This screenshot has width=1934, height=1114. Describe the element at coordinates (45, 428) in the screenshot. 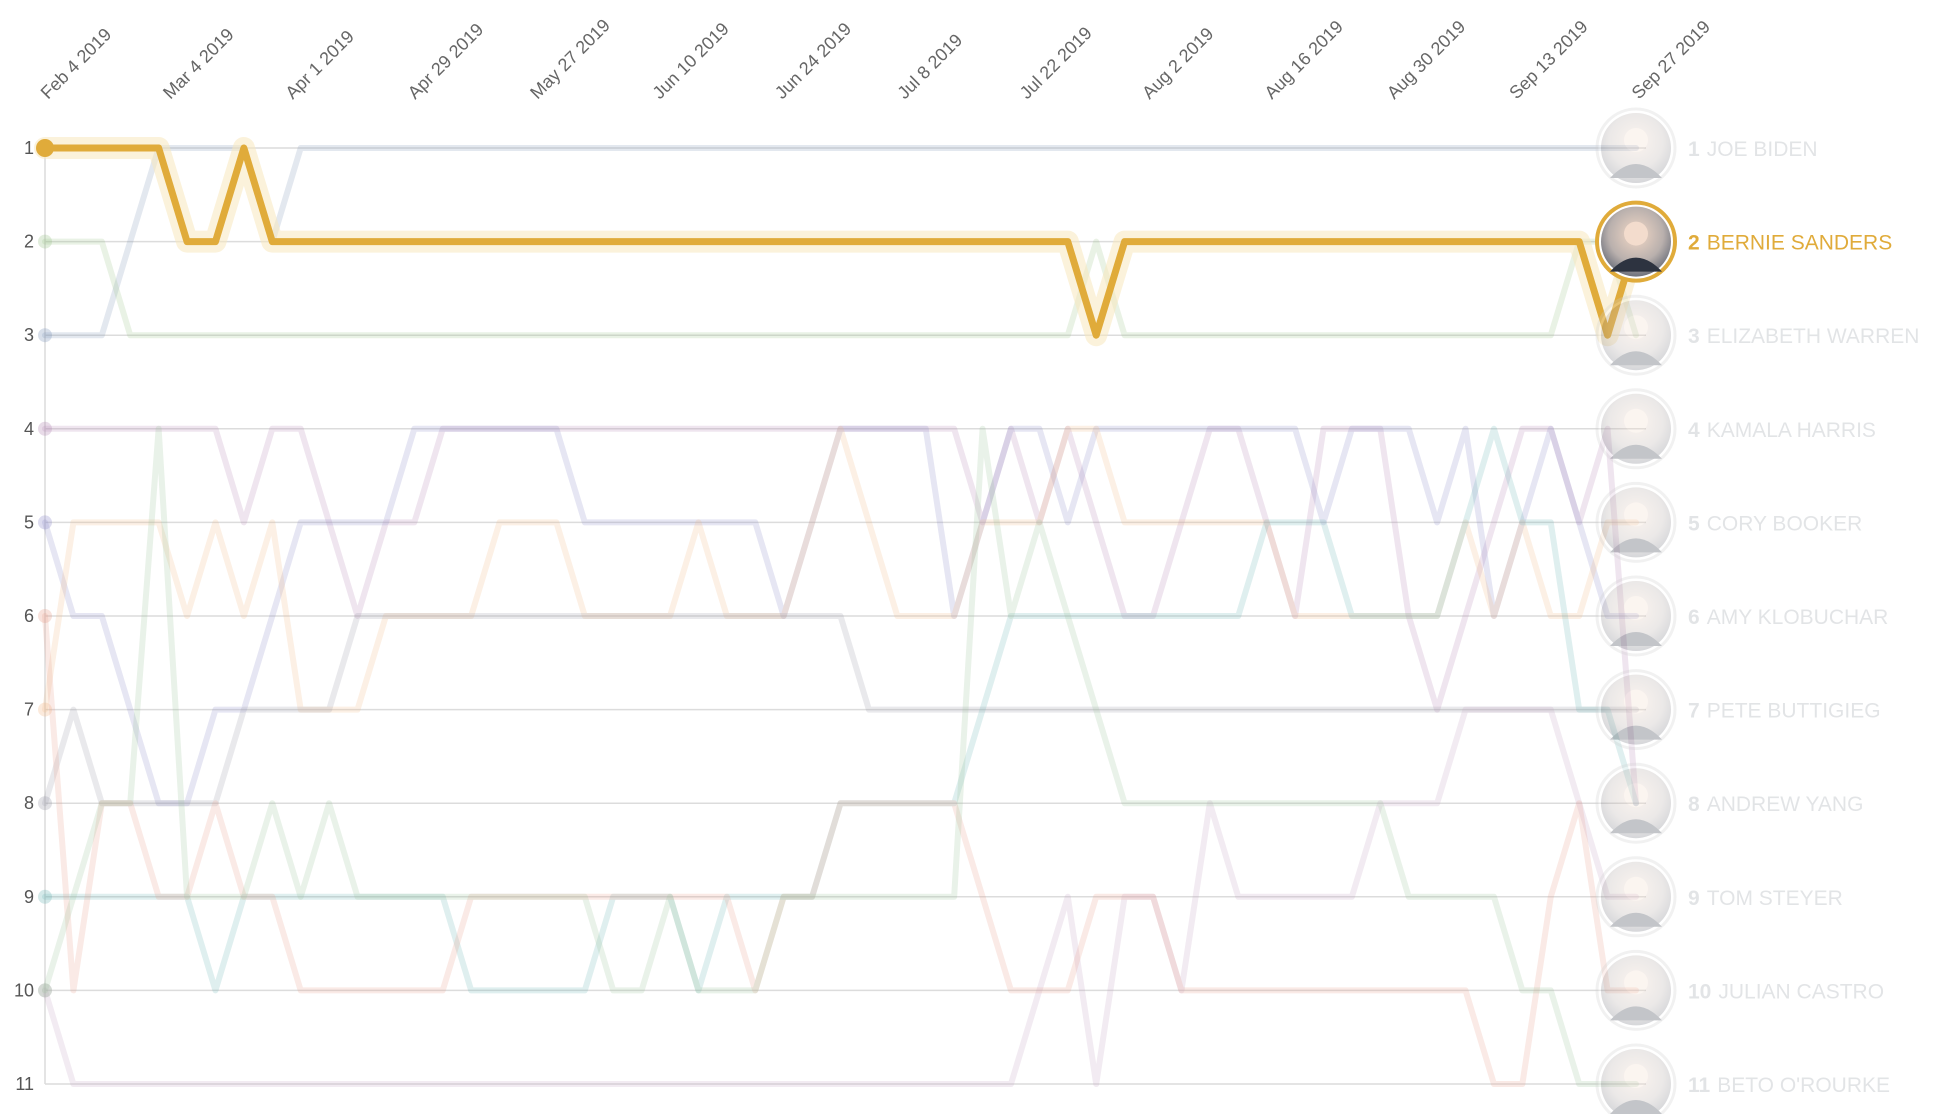

I see `series-start-dot-kamala-harris` at that location.